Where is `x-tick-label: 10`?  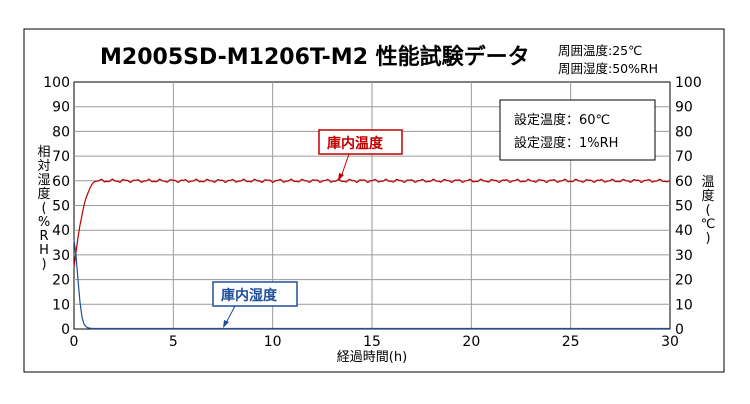
x-tick-label: 10 is located at coordinates (273, 342).